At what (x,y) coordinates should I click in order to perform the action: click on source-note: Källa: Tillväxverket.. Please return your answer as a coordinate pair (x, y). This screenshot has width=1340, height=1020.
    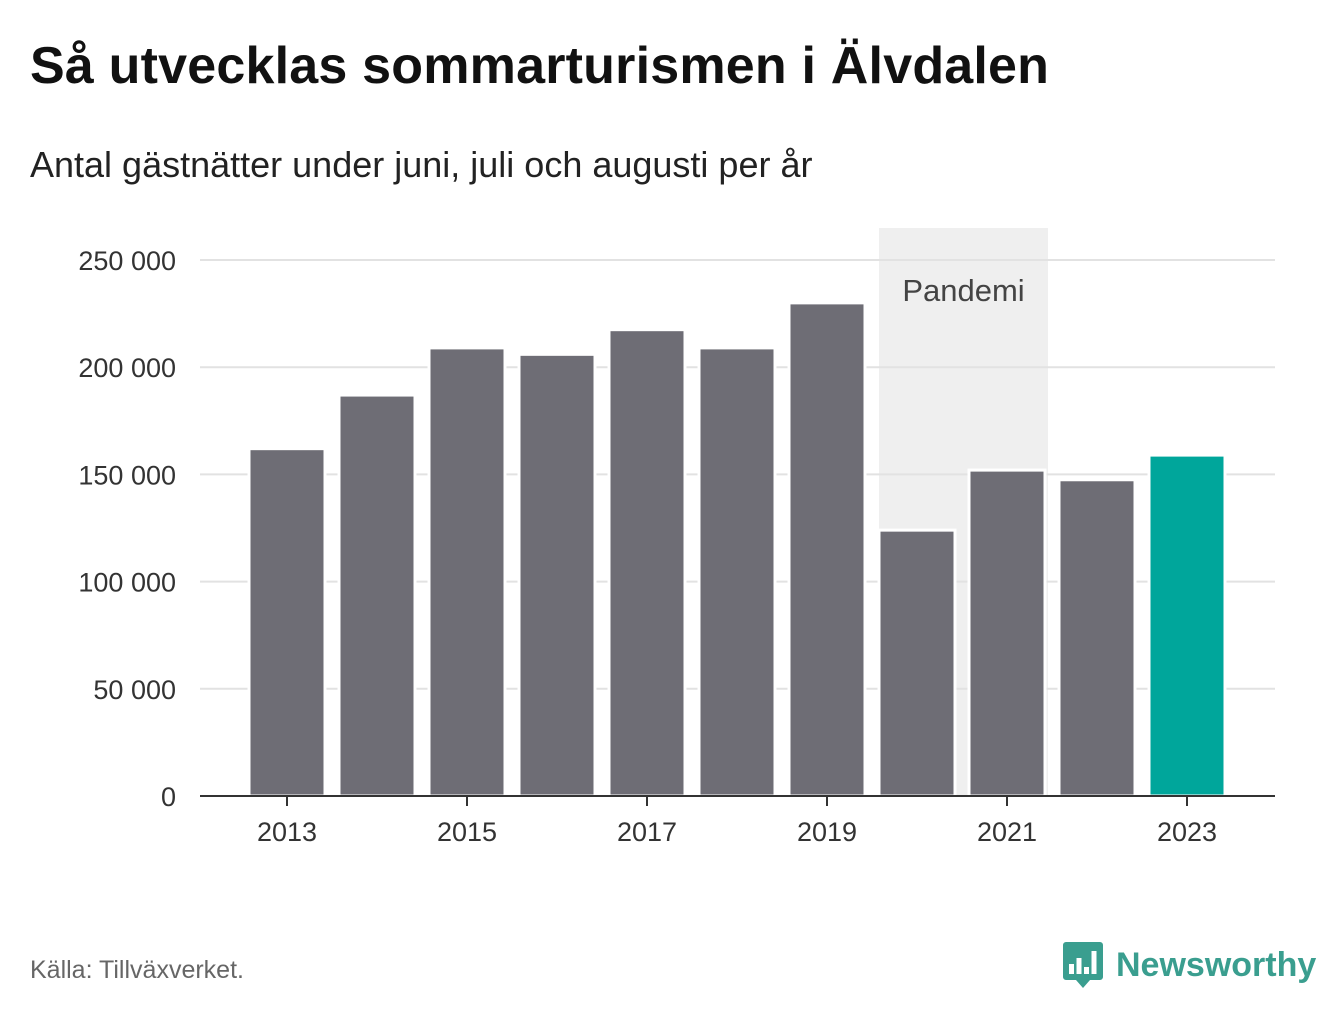
    Looking at the image, I should click on (137, 970).